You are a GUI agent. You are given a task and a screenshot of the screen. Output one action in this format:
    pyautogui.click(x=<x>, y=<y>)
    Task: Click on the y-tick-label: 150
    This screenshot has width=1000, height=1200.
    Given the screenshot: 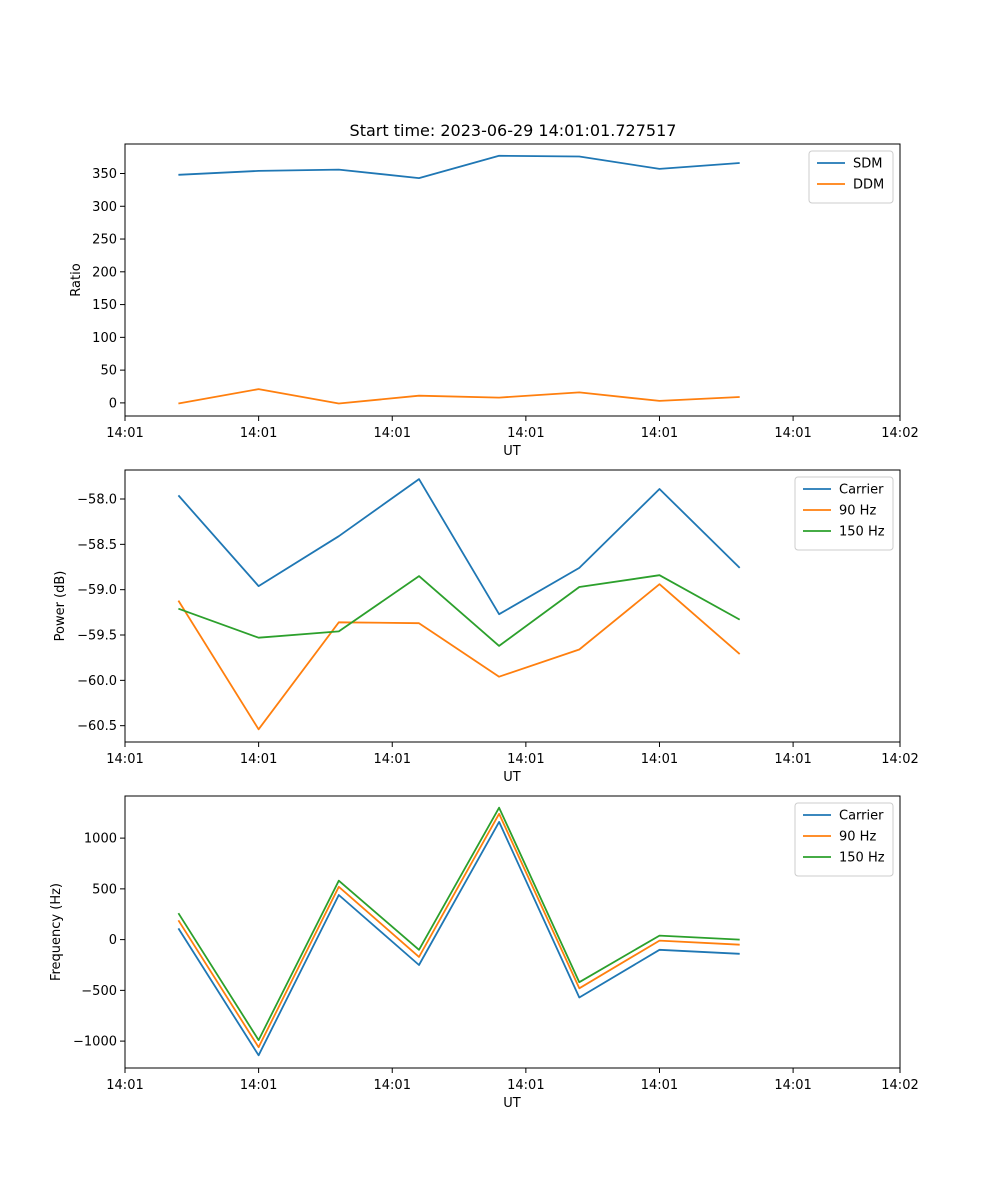 What is the action you would take?
    pyautogui.click(x=104, y=305)
    